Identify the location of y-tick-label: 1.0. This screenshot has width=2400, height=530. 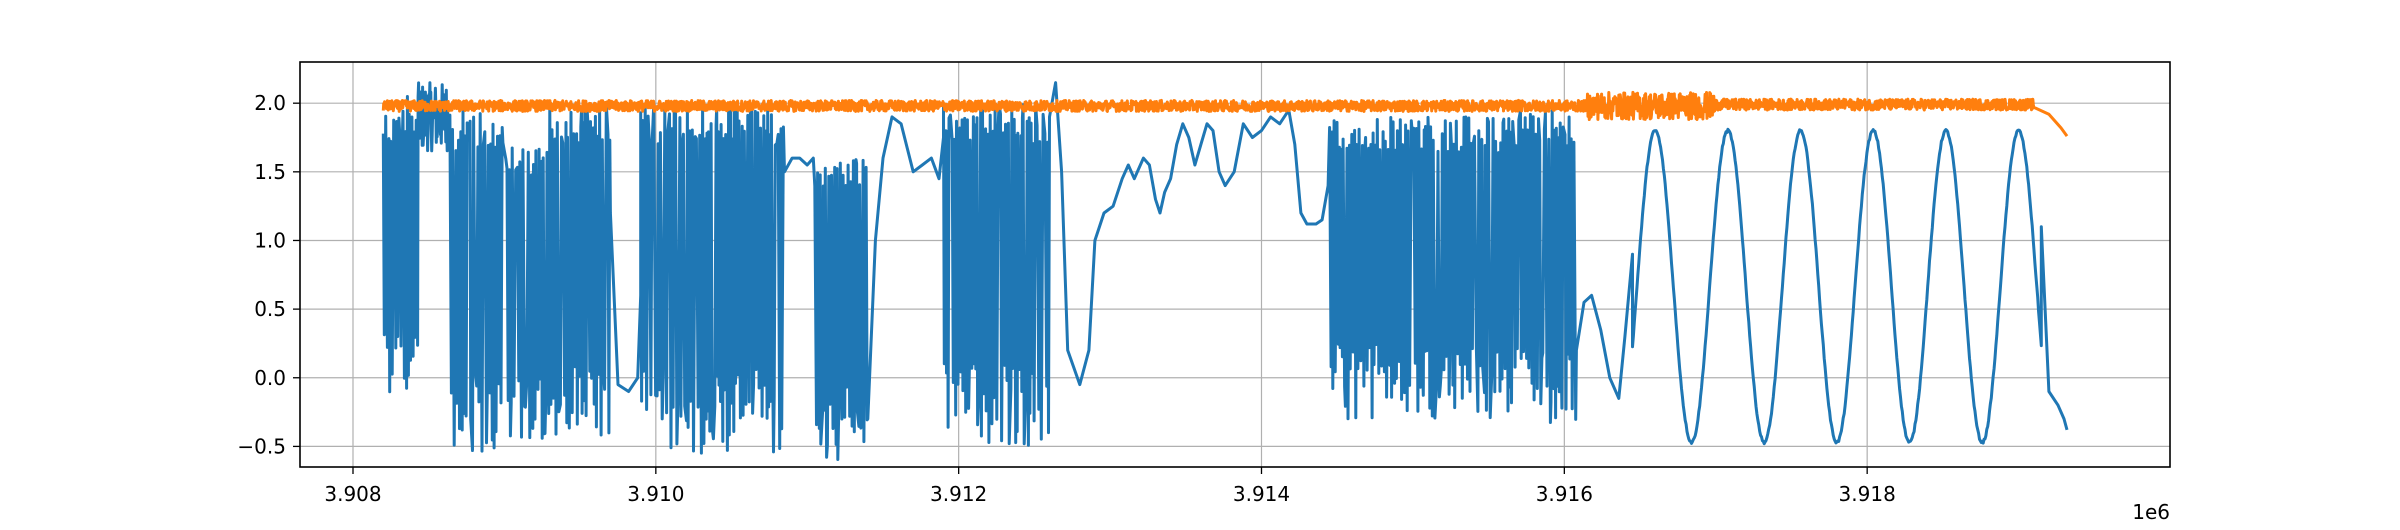
(270, 240).